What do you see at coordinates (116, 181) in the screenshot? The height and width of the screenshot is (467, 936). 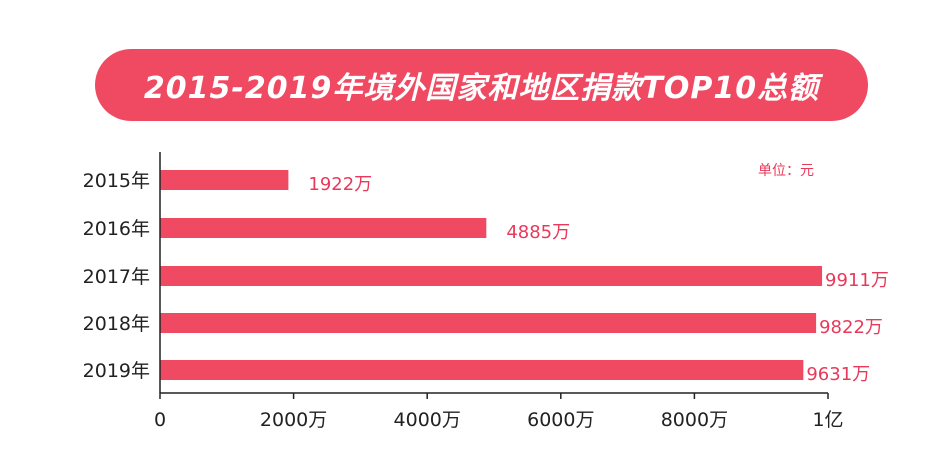 I see `category-label: 2015年` at bounding box center [116, 181].